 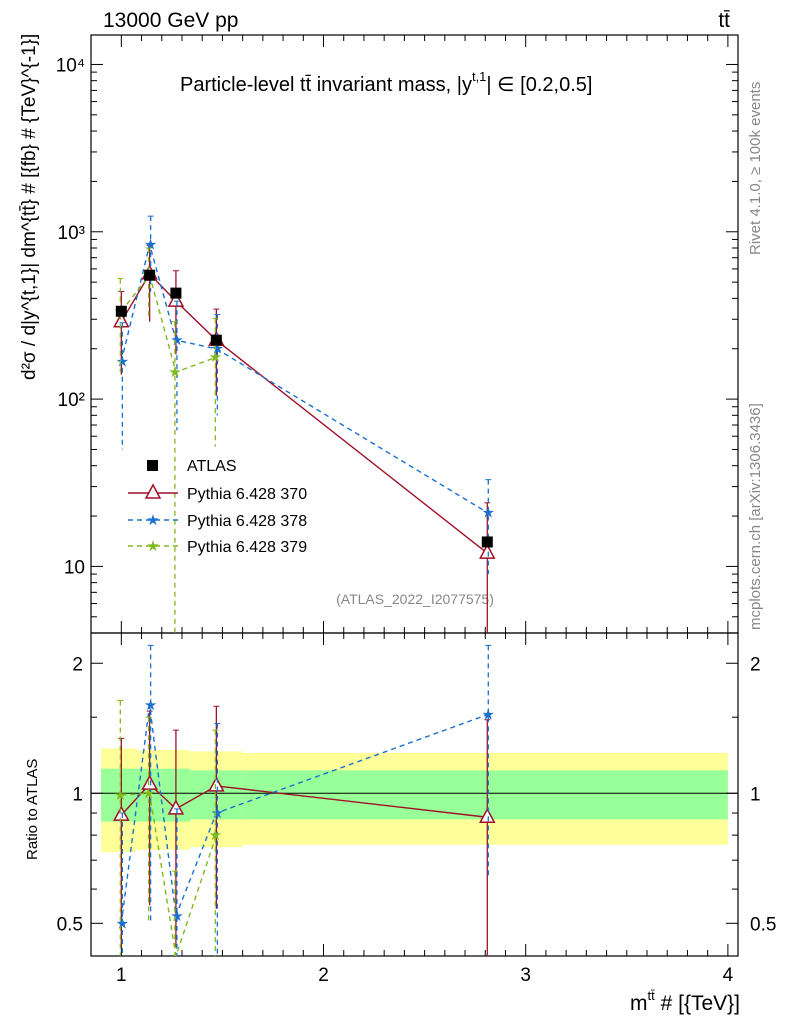 I want to click on legend-370-marker, so click(x=153, y=491).